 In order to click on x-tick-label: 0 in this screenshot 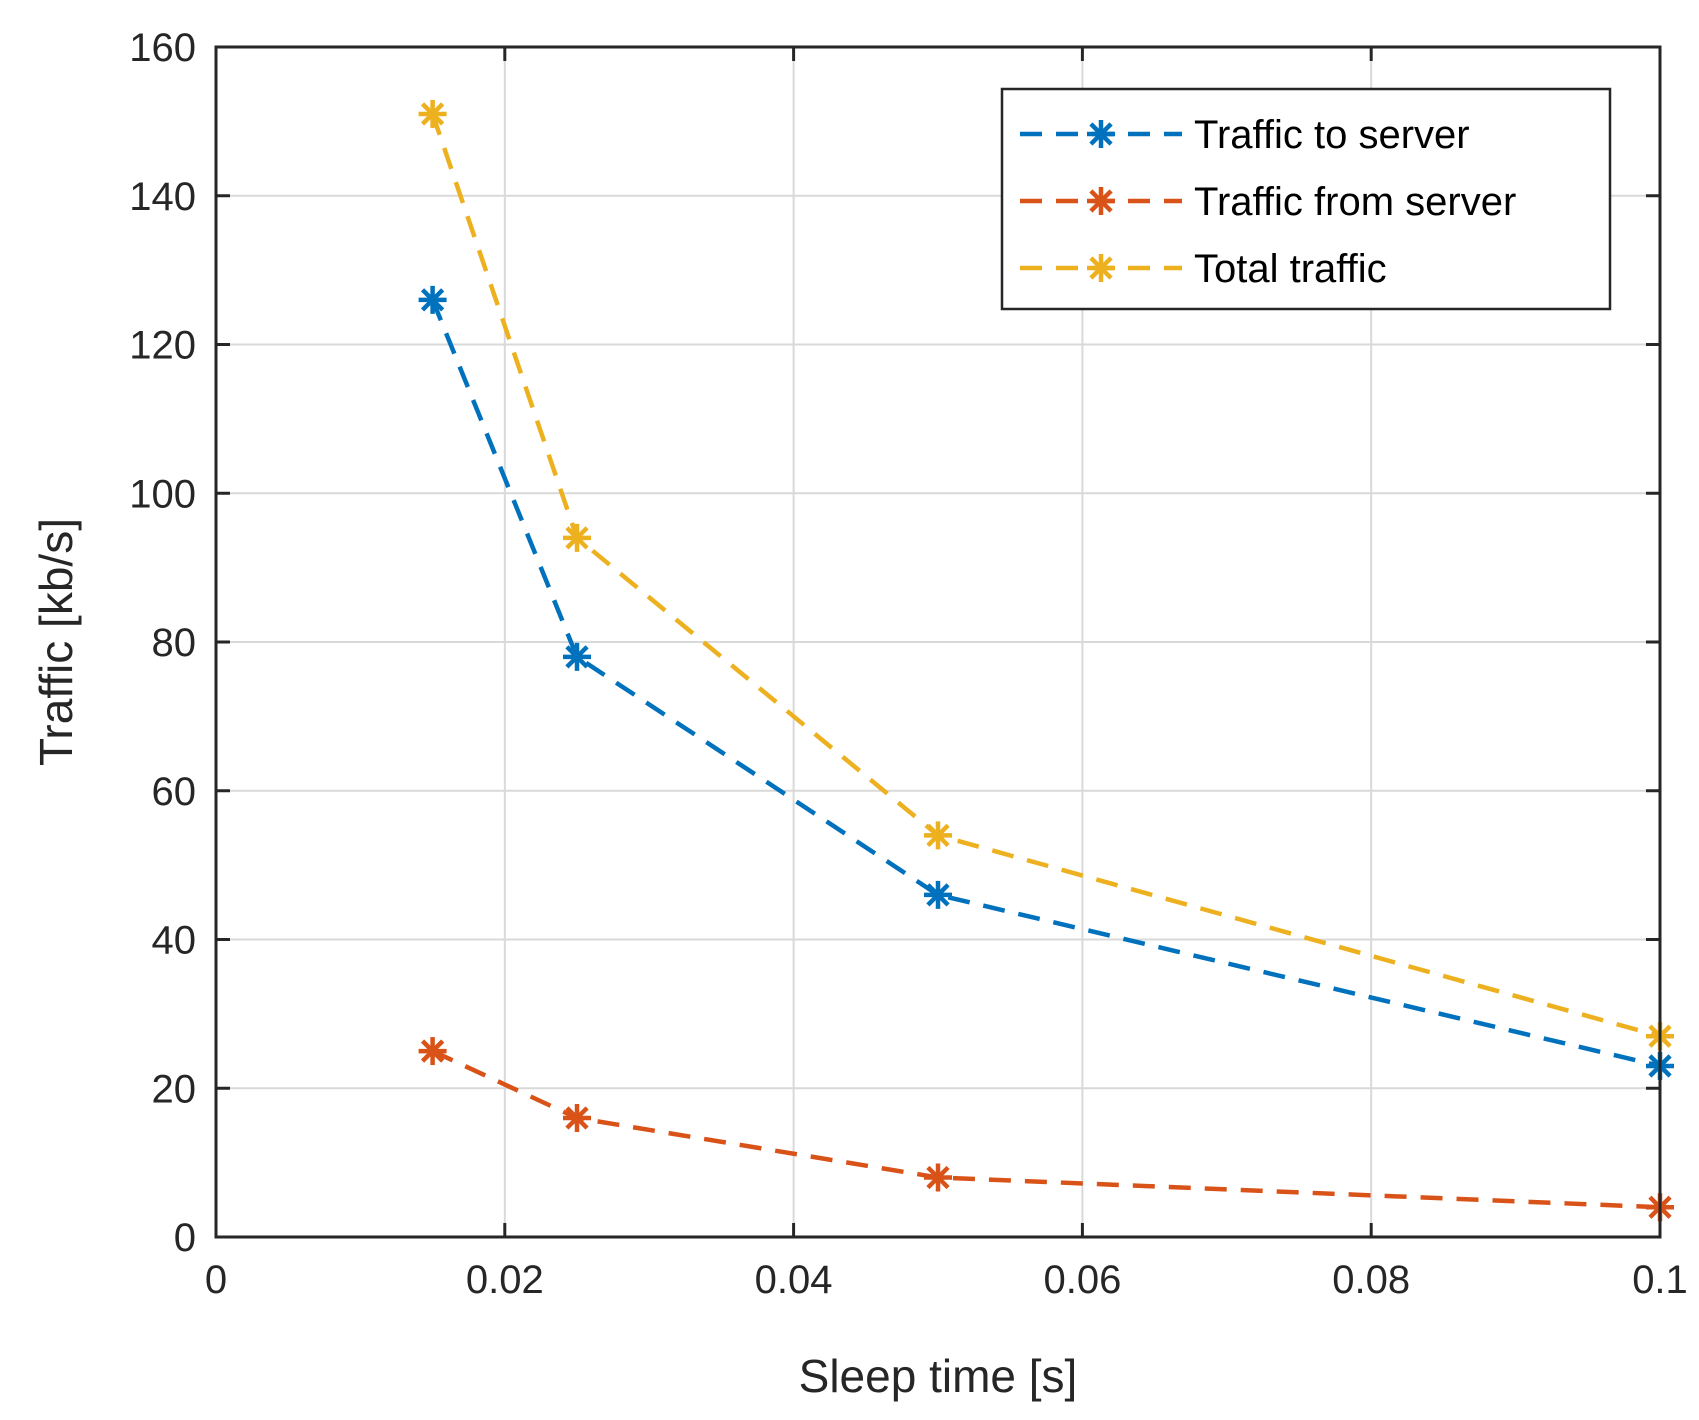, I will do `click(216, 1280)`.